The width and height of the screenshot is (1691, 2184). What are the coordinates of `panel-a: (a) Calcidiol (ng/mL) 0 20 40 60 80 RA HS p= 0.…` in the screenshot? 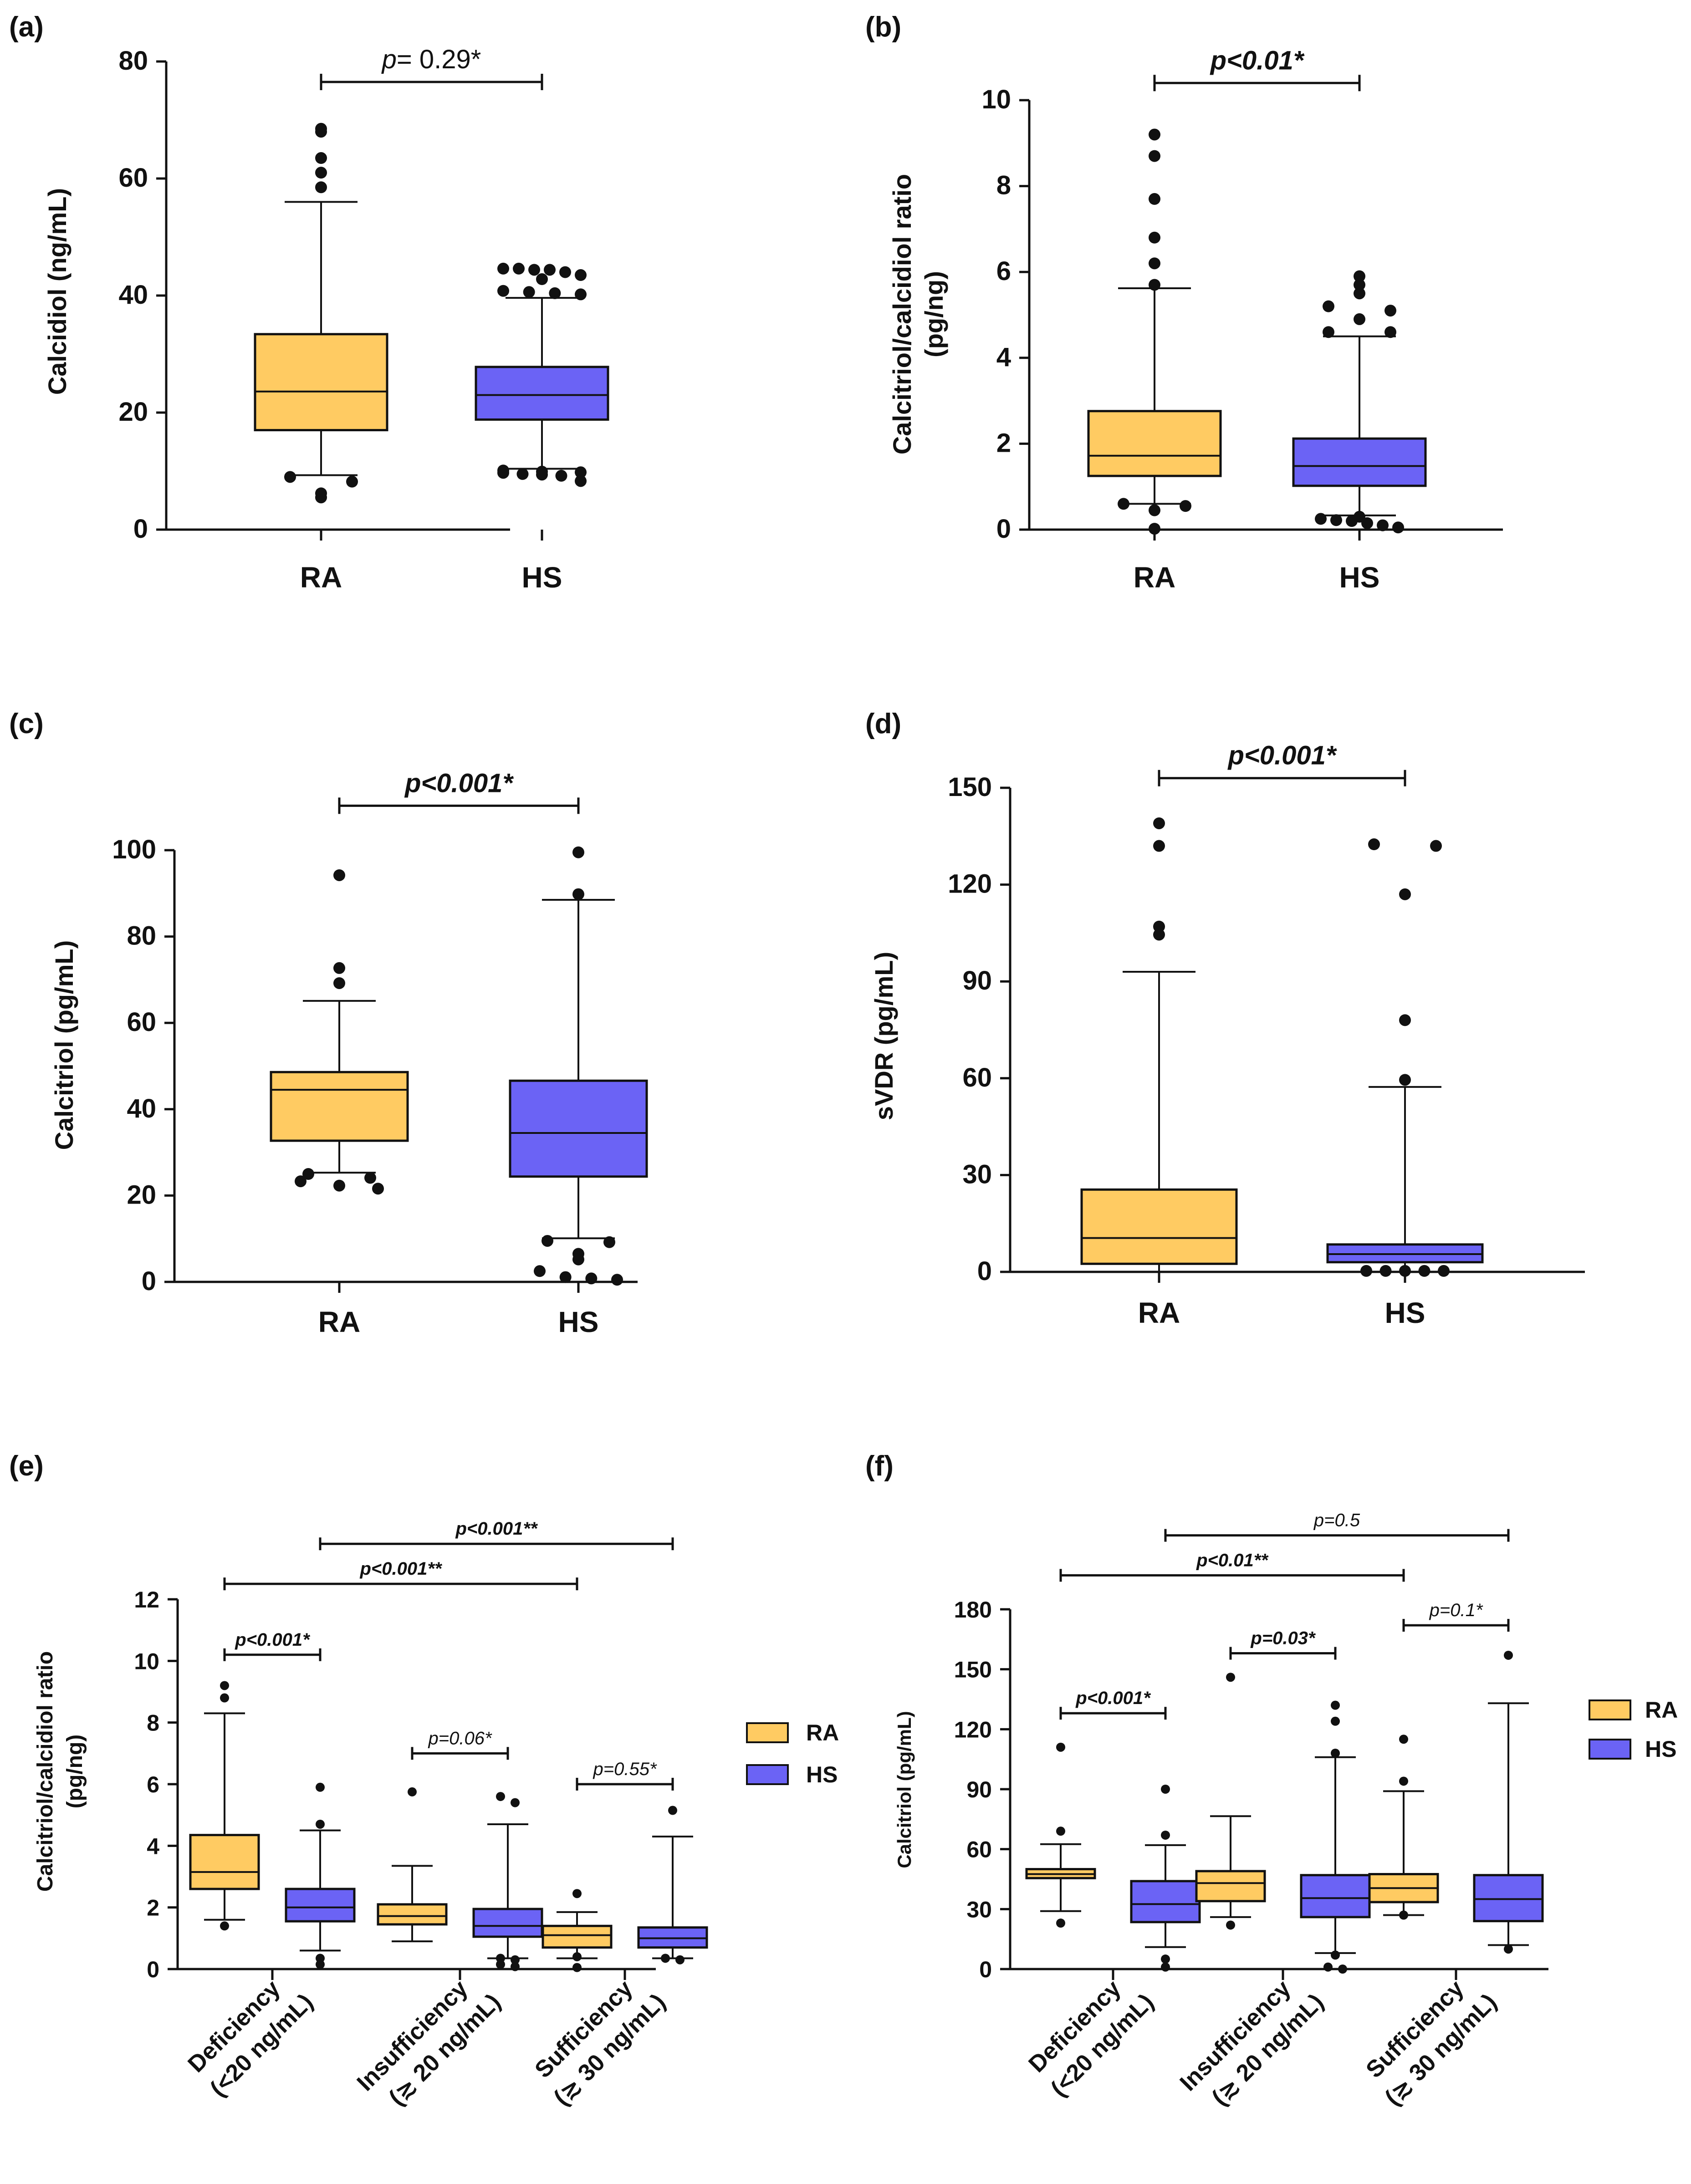 It's located at (309, 302).